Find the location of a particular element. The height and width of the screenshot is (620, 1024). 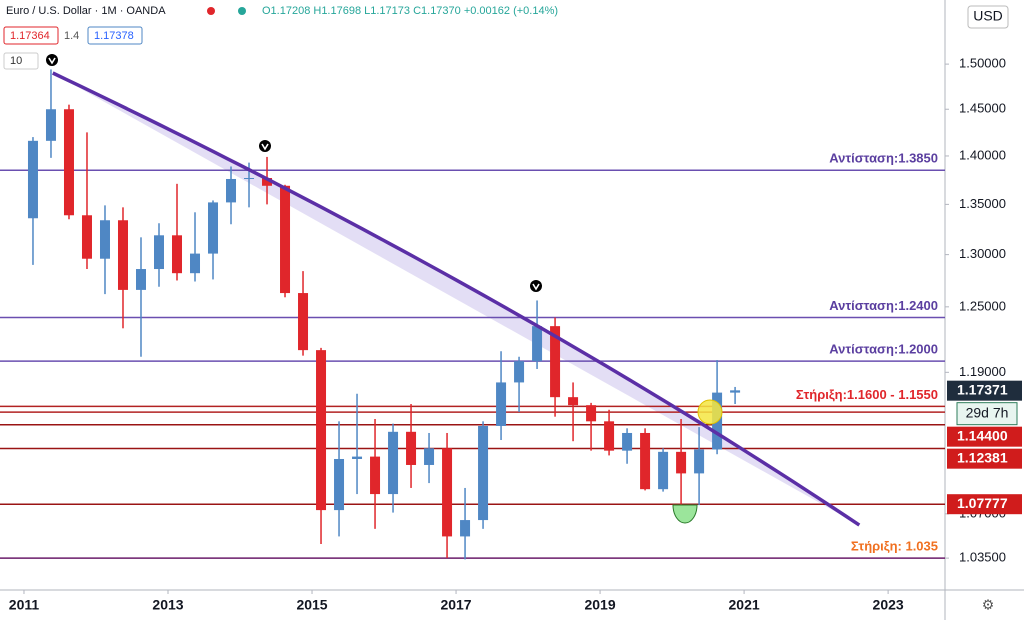

sell-box is located at coordinates (31, 35).